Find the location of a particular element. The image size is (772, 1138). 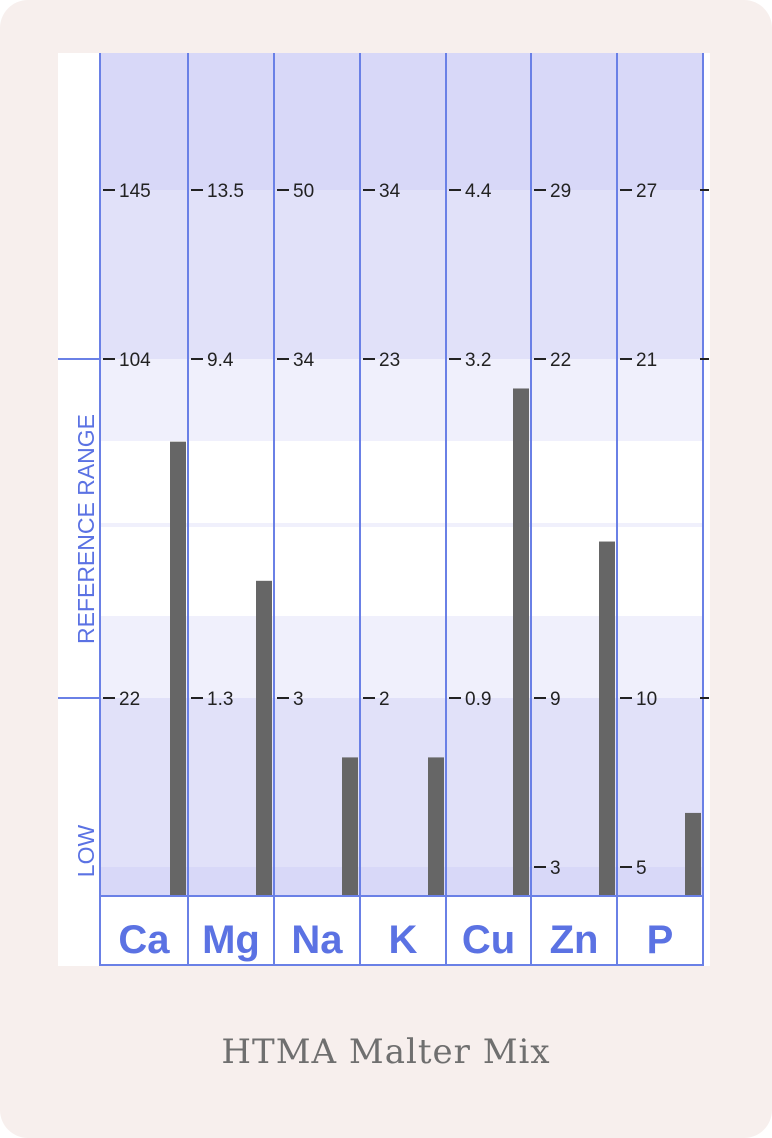

tick-label-na-low: 3 is located at coordinates (298, 699).